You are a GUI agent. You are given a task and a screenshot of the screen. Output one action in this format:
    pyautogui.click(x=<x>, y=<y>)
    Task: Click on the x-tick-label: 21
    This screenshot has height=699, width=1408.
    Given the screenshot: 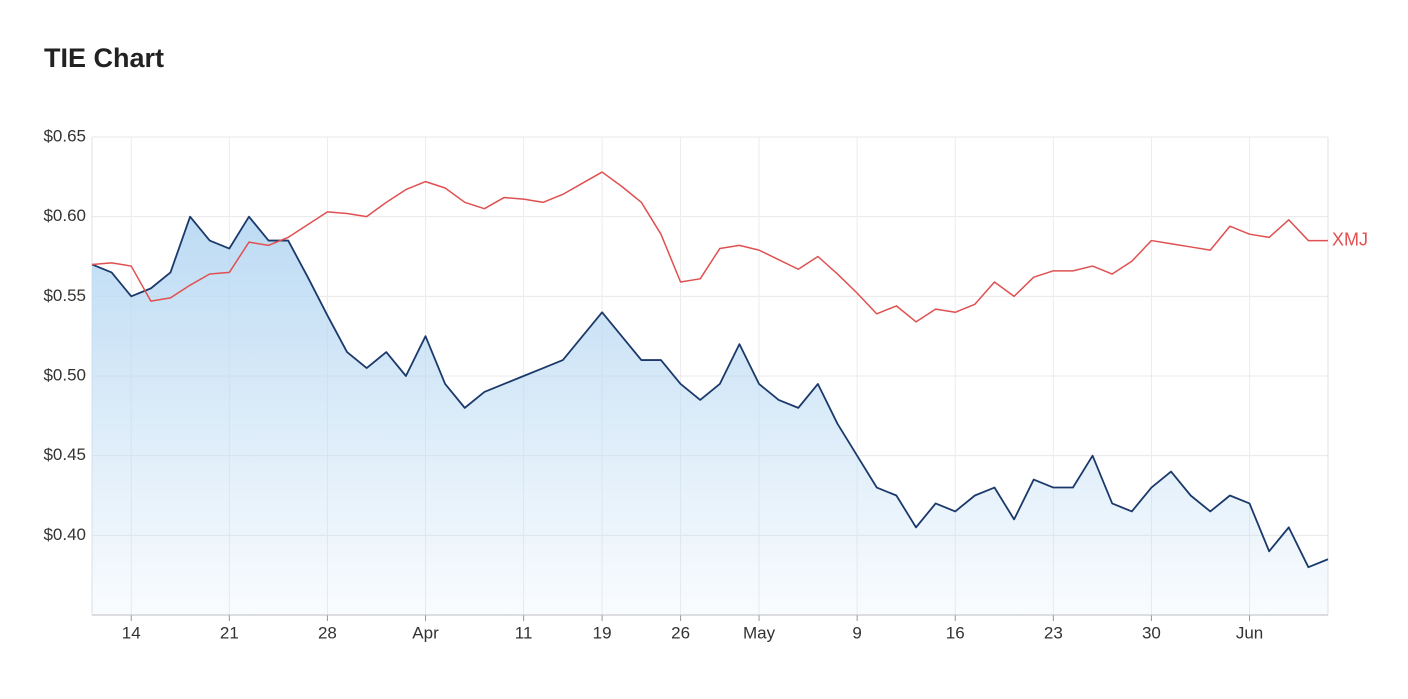 What is the action you would take?
    pyautogui.click(x=229, y=632)
    